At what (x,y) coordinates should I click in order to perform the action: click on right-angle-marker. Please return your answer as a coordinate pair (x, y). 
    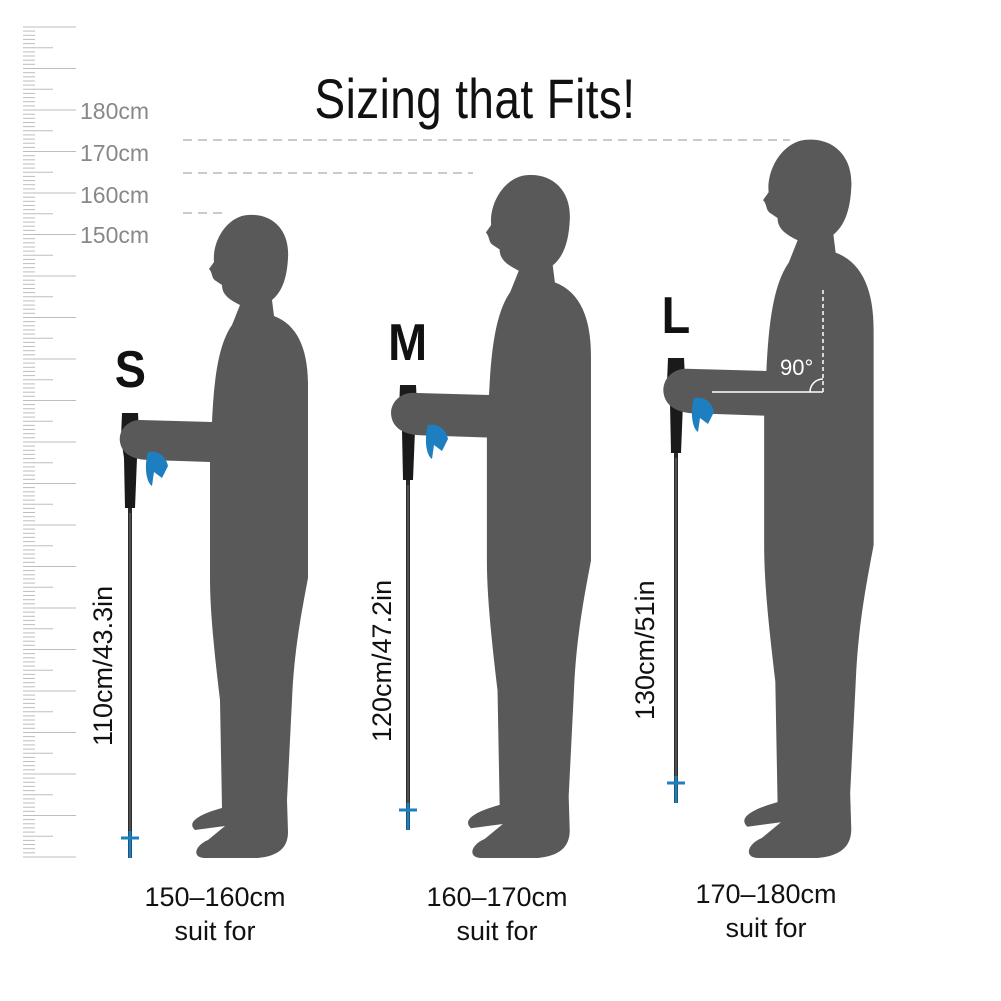
    Looking at the image, I should click on (768, 341).